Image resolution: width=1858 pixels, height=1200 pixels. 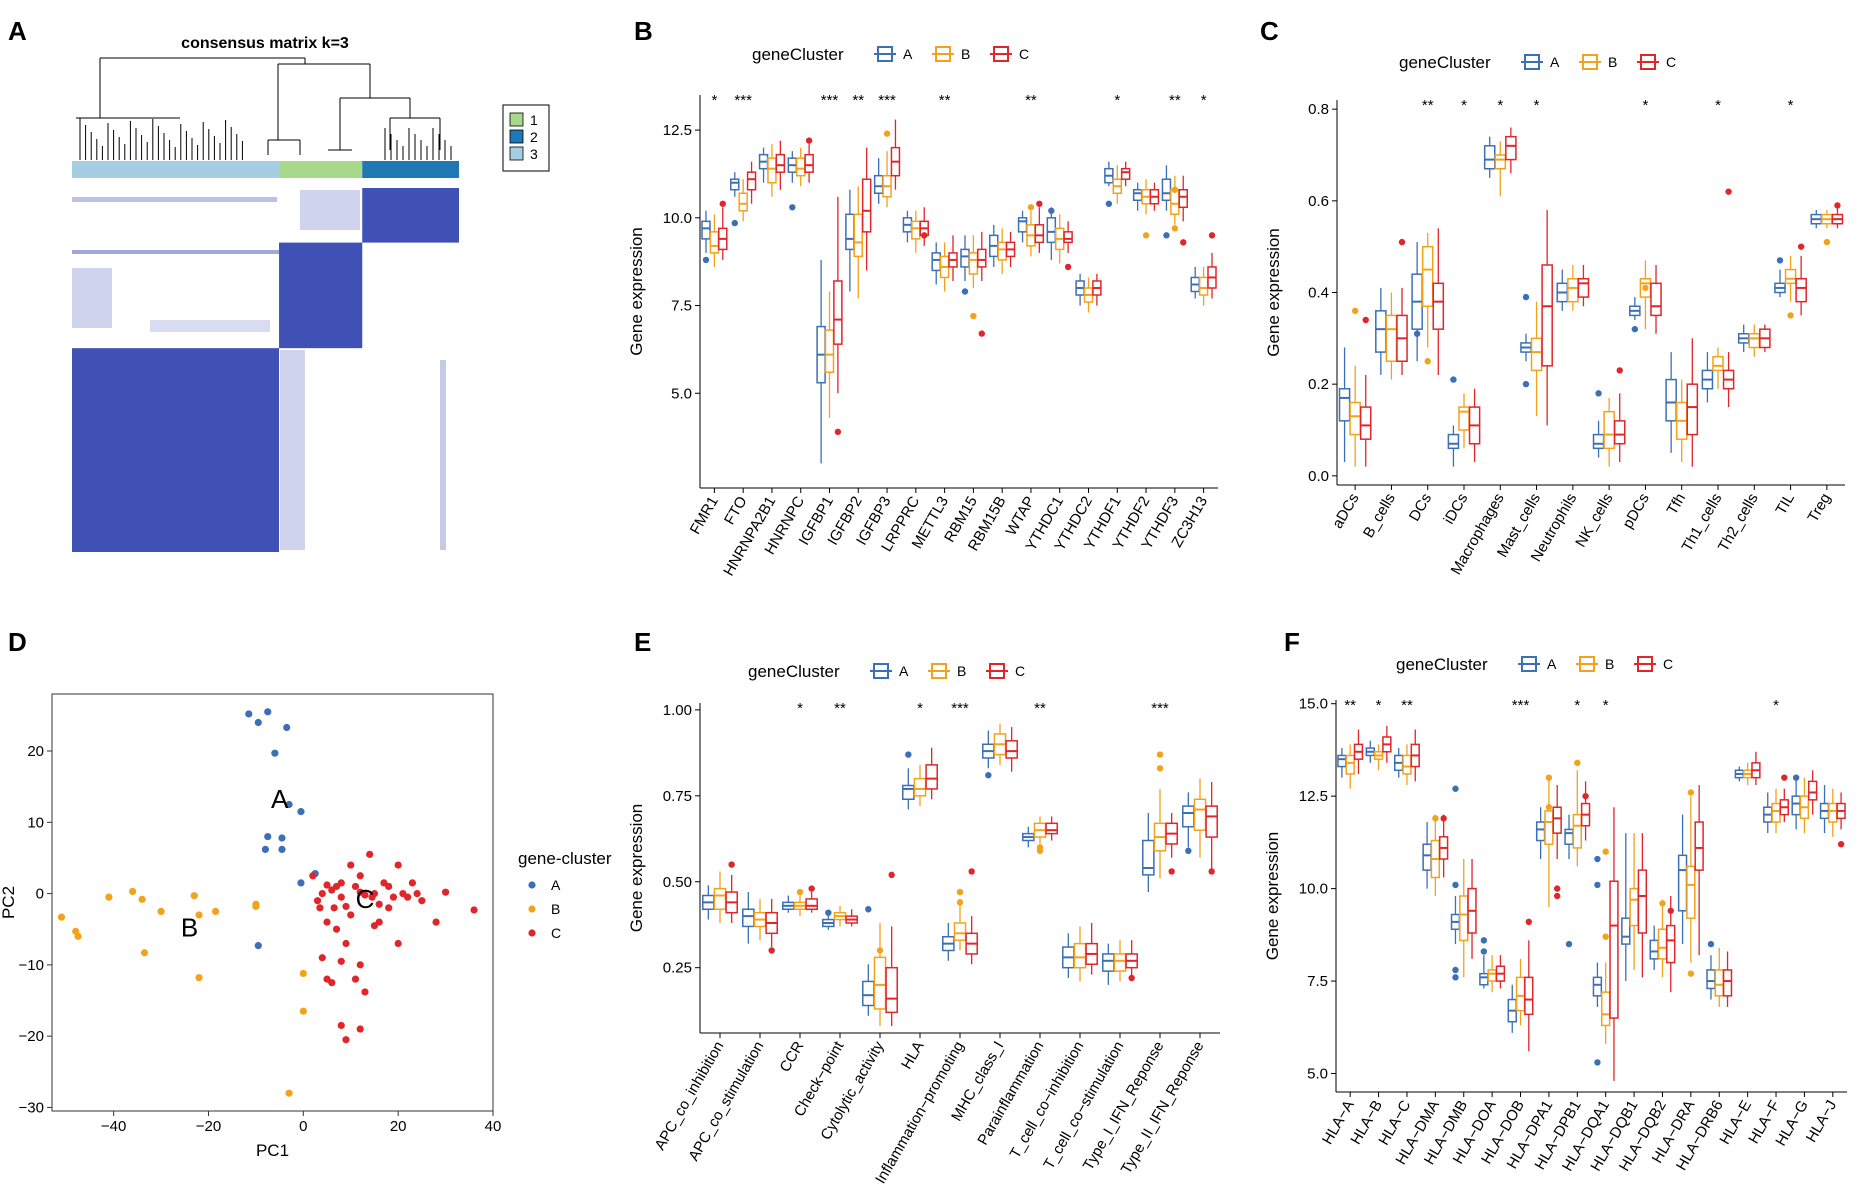 What do you see at coordinates (534, 154) in the screenshot?
I see `legend-label-3: 3` at bounding box center [534, 154].